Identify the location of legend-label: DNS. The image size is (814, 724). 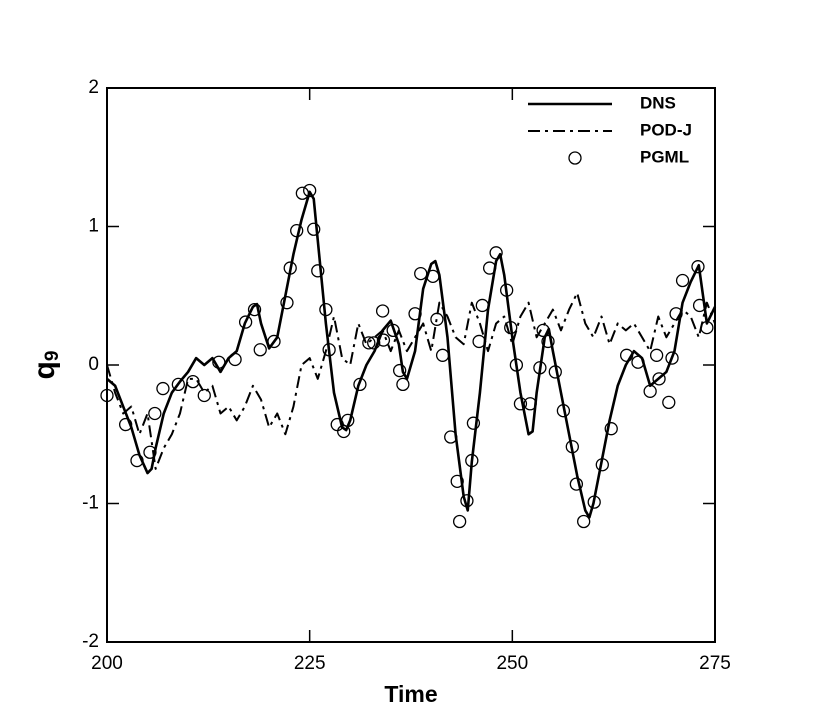
(658, 102).